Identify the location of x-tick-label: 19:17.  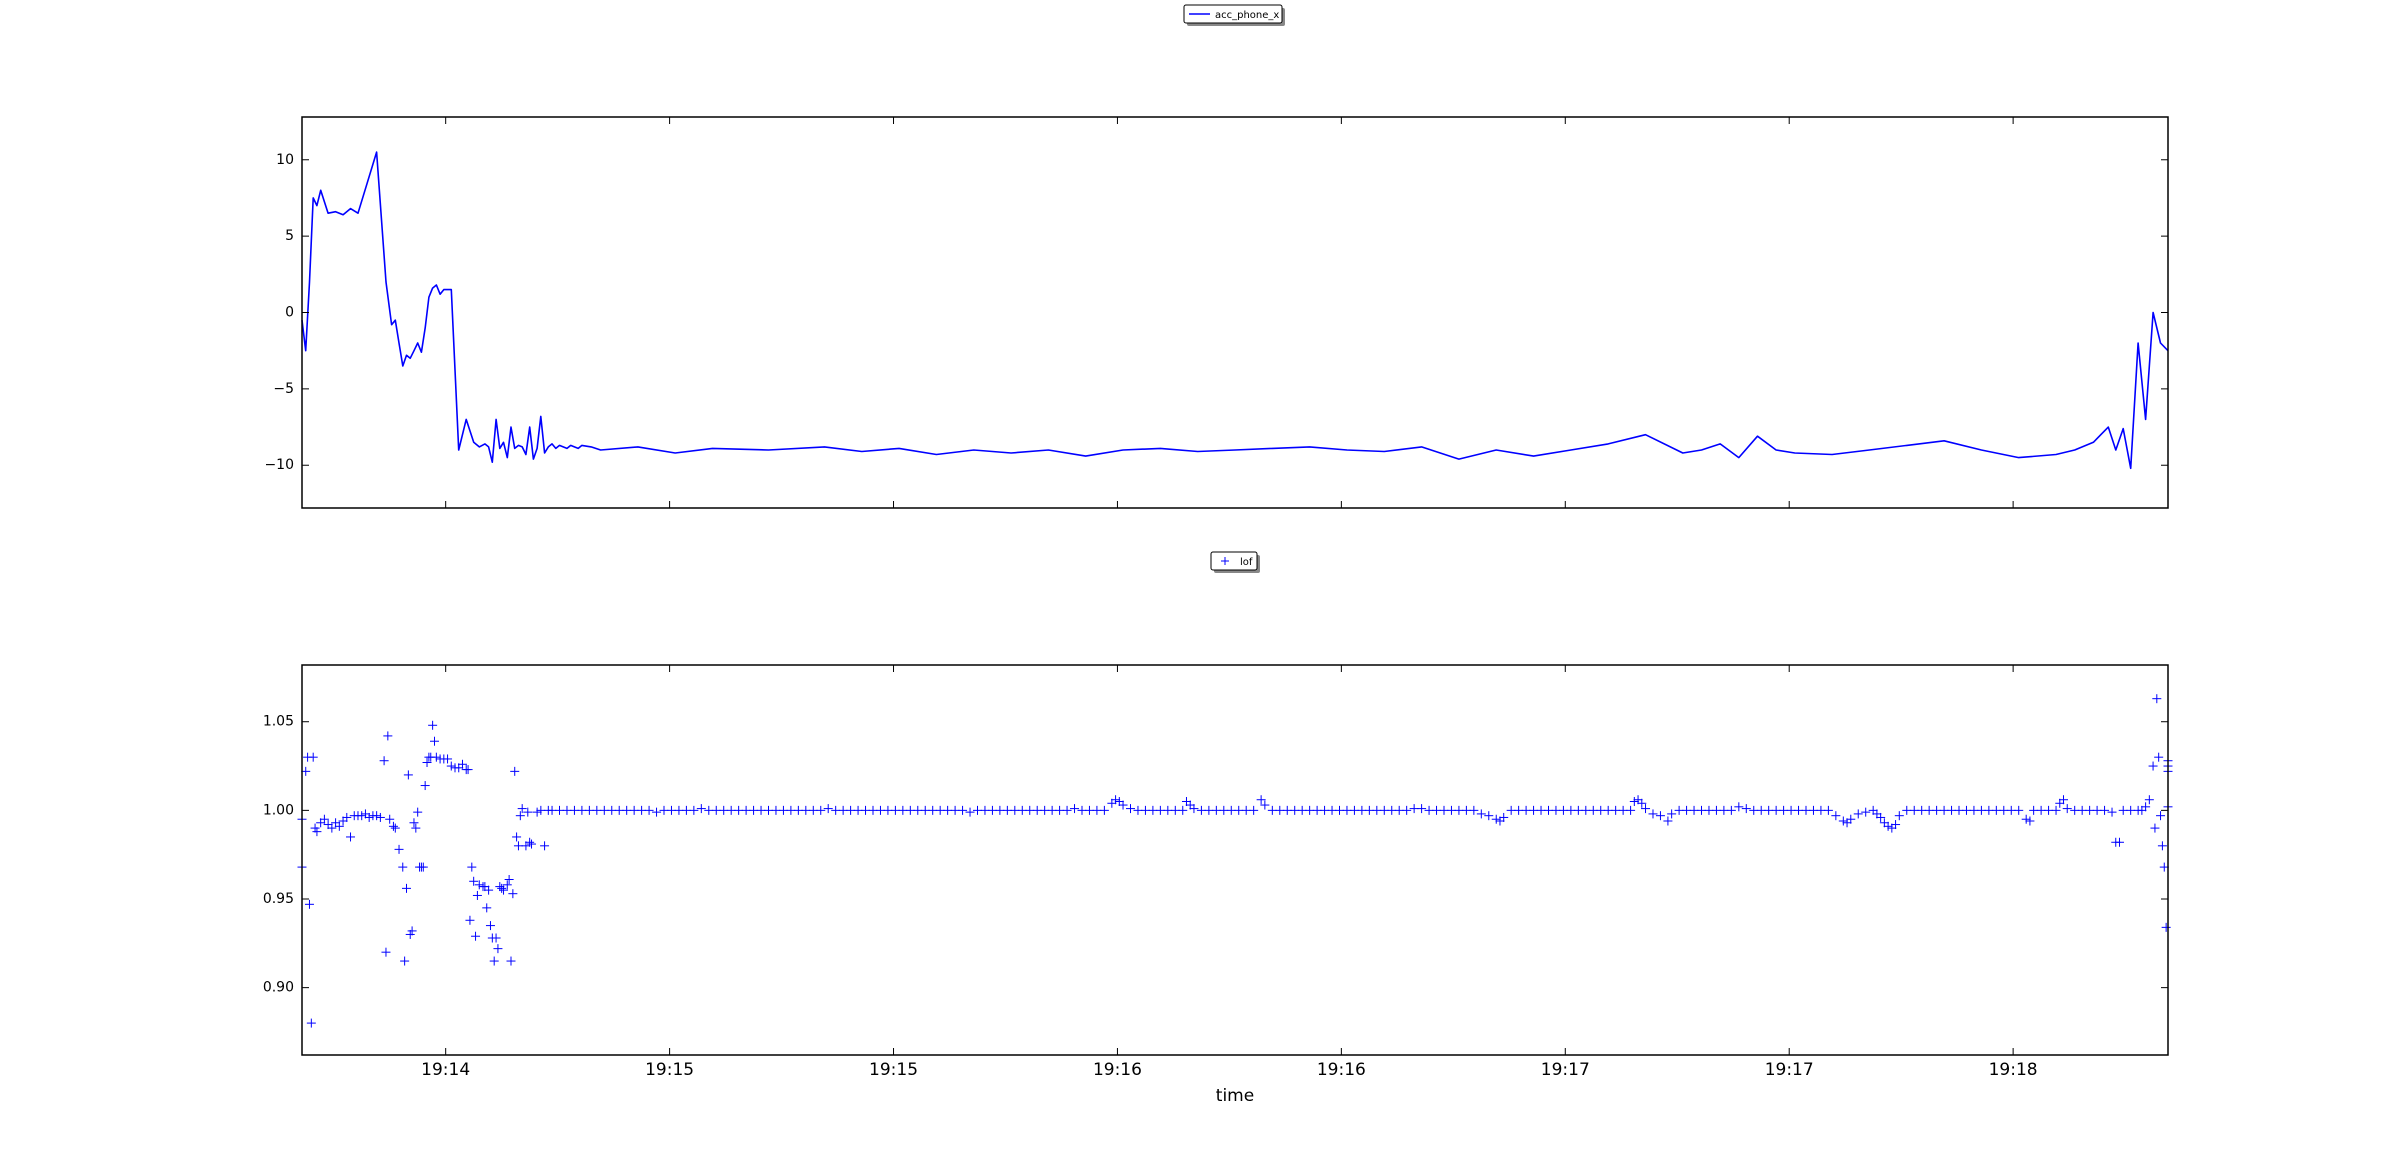
(1565, 1070).